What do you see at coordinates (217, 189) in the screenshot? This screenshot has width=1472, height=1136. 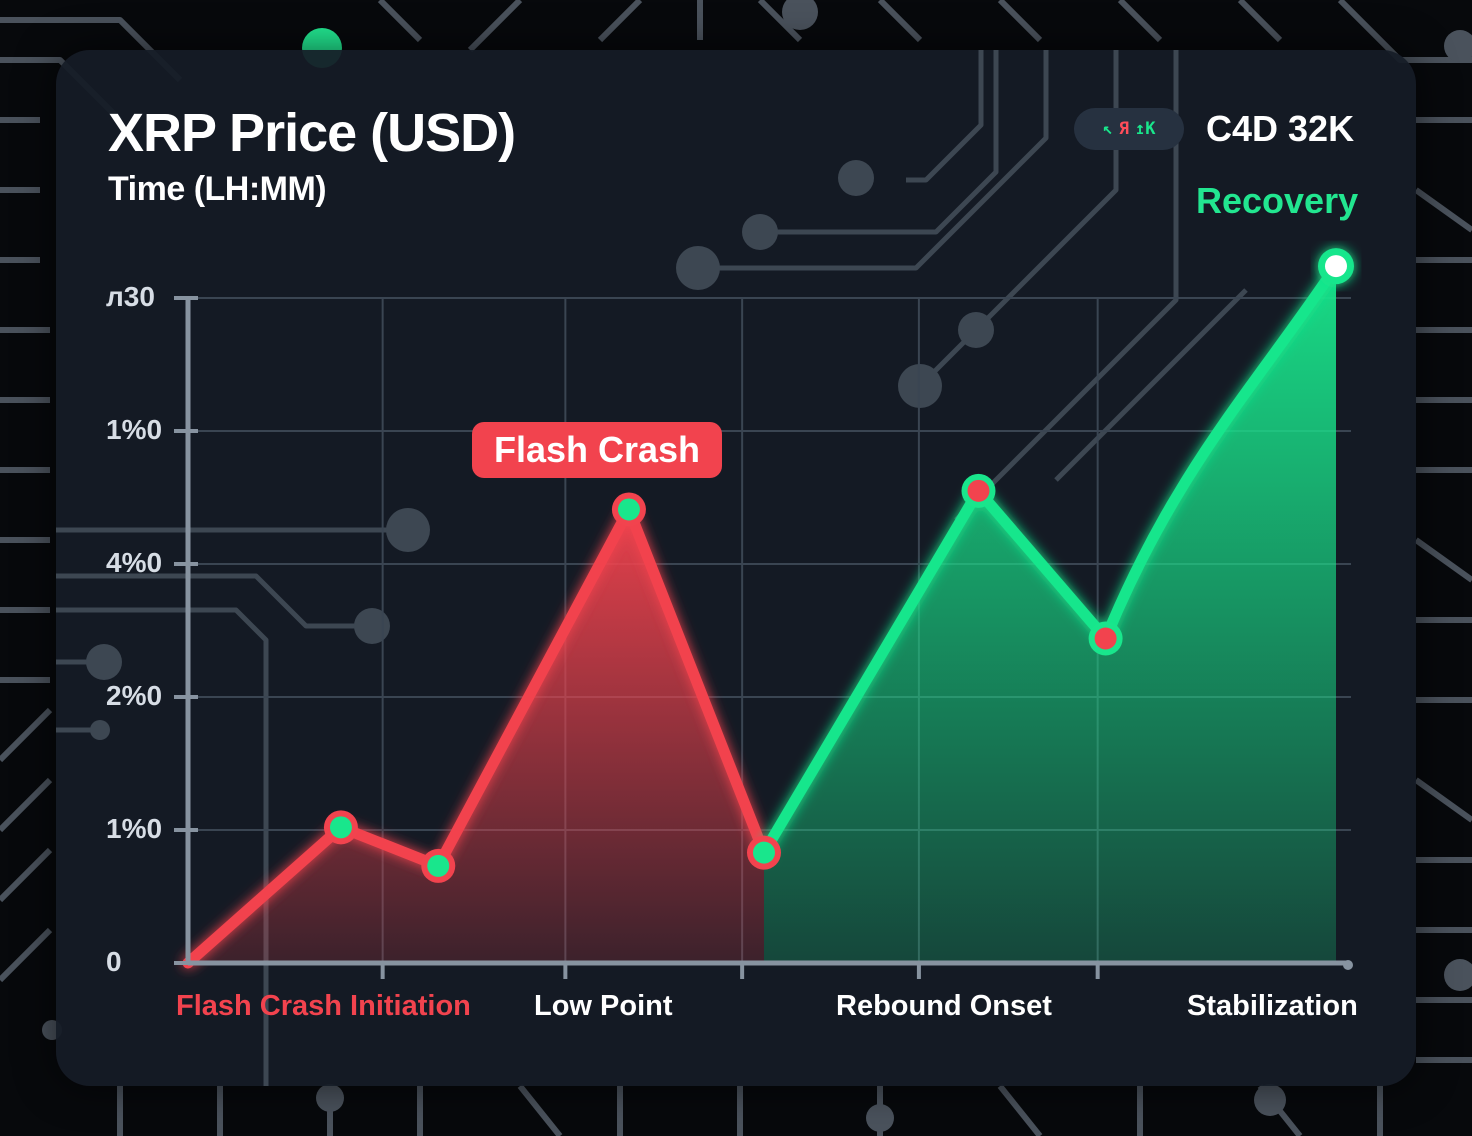 I see `axis-subtitle: Time (LH:MM)` at bounding box center [217, 189].